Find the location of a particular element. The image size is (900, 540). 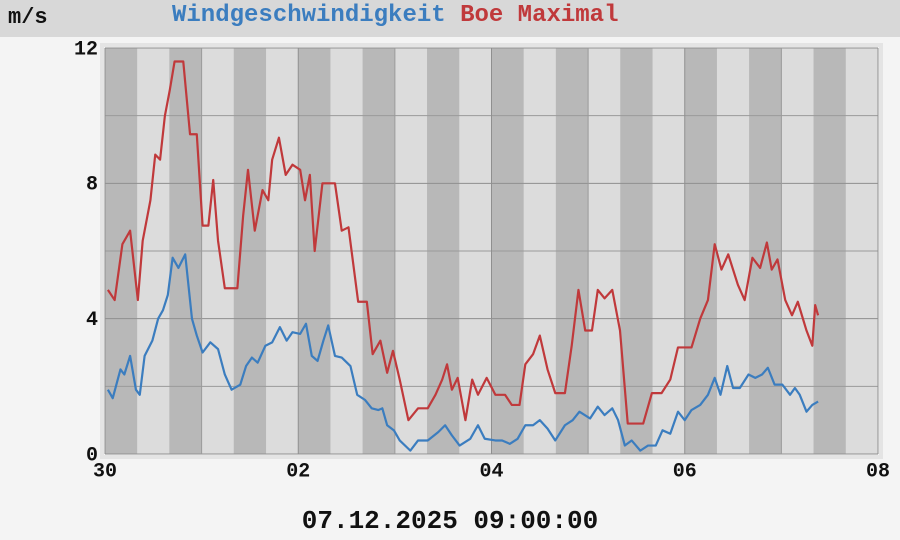

x-tick-label: 30 is located at coordinates (105, 471).